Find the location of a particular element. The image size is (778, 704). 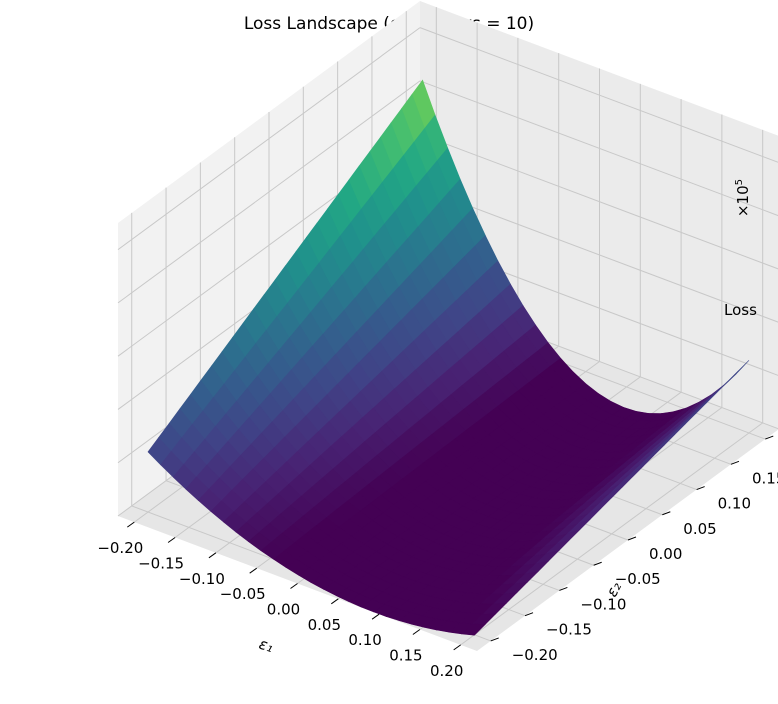

z-multiplier-label: ×105 is located at coordinates (743, 198).